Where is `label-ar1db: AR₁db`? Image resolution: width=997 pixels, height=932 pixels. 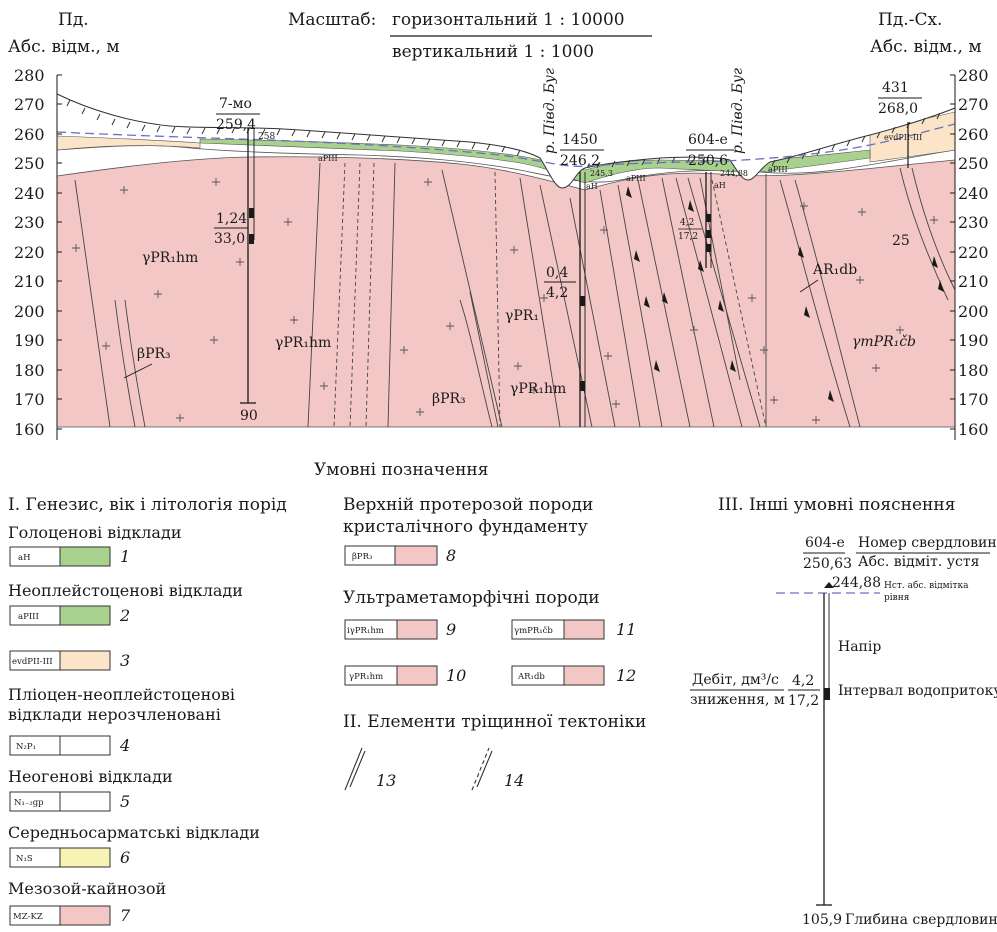 label-ar1db: AR₁db is located at coordinates (834, 270).